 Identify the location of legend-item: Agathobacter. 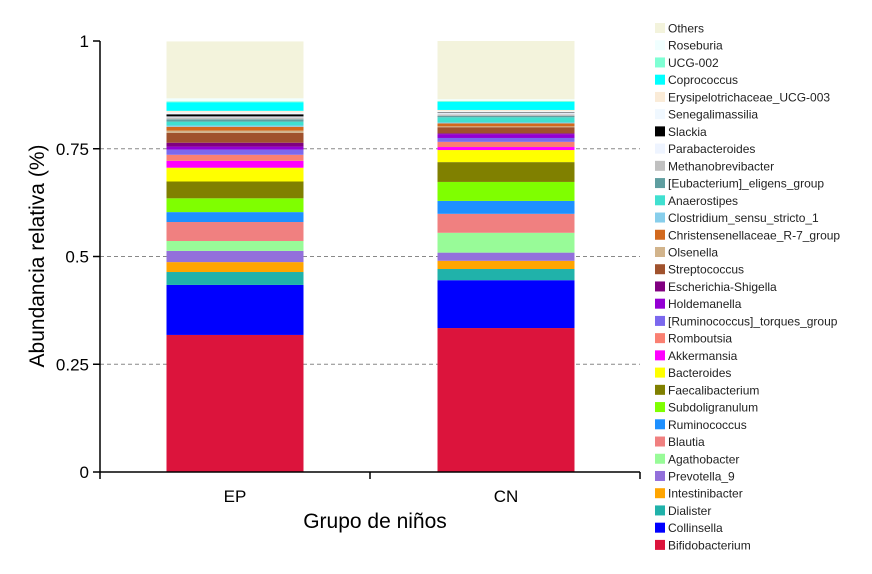
(697, 459).